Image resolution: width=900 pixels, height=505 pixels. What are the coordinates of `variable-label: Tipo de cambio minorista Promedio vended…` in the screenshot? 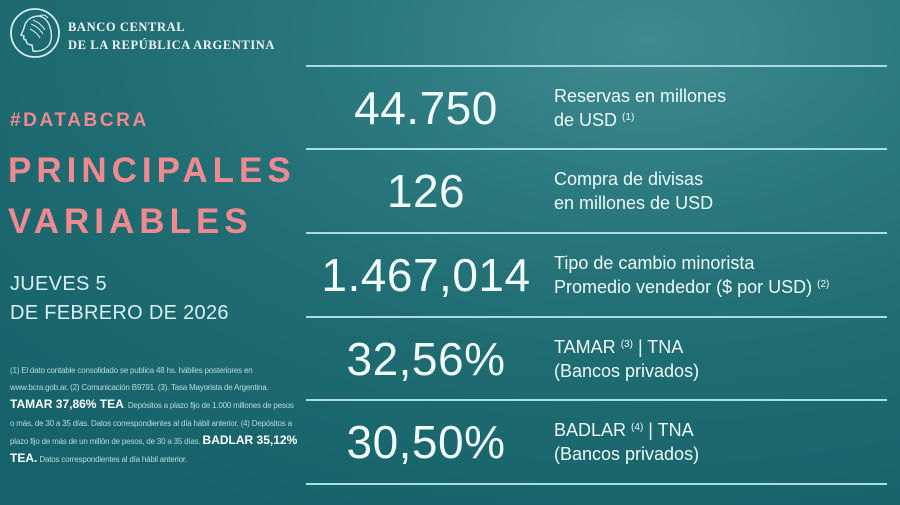 It's located at (691, 275).